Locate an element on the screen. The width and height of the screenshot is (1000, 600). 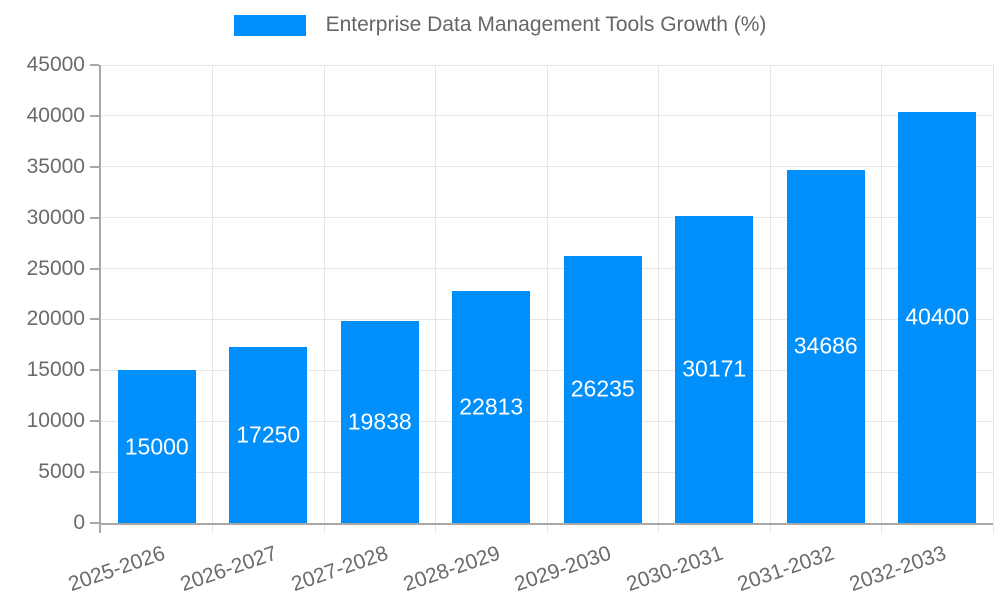
x-axis-label: 2029-2030 is located at coordinates (563, 569).